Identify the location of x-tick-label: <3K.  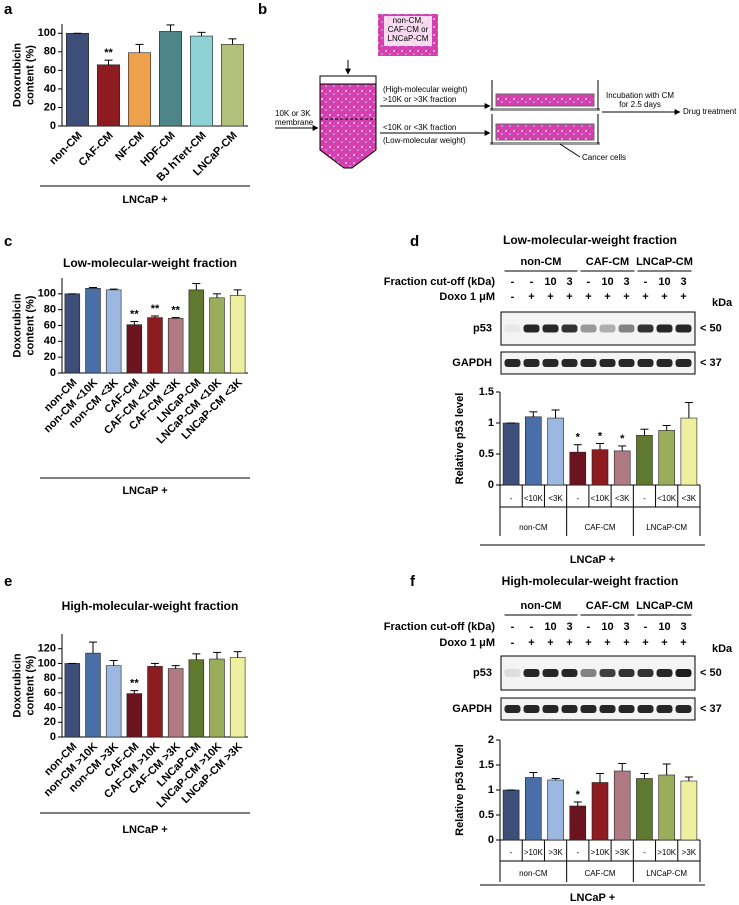
(622, 498).